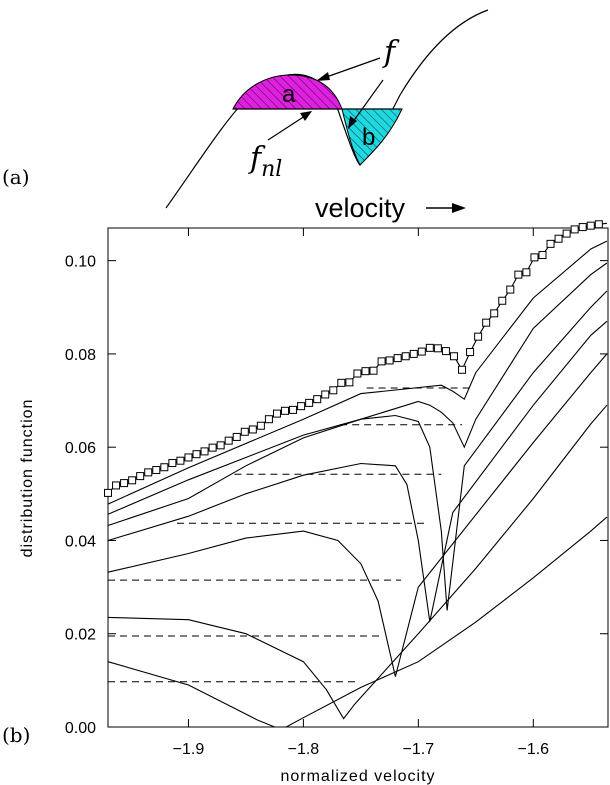  What do you see at coordinates (80, 448) in the screenshot?
I see `y-tick-label: 0.06` at bounding box center [80, 448].